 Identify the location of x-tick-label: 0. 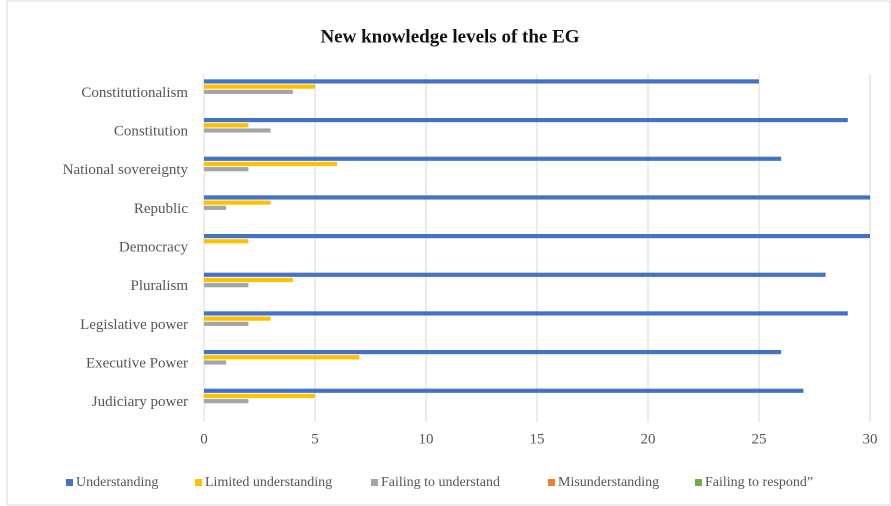
(204, 439).